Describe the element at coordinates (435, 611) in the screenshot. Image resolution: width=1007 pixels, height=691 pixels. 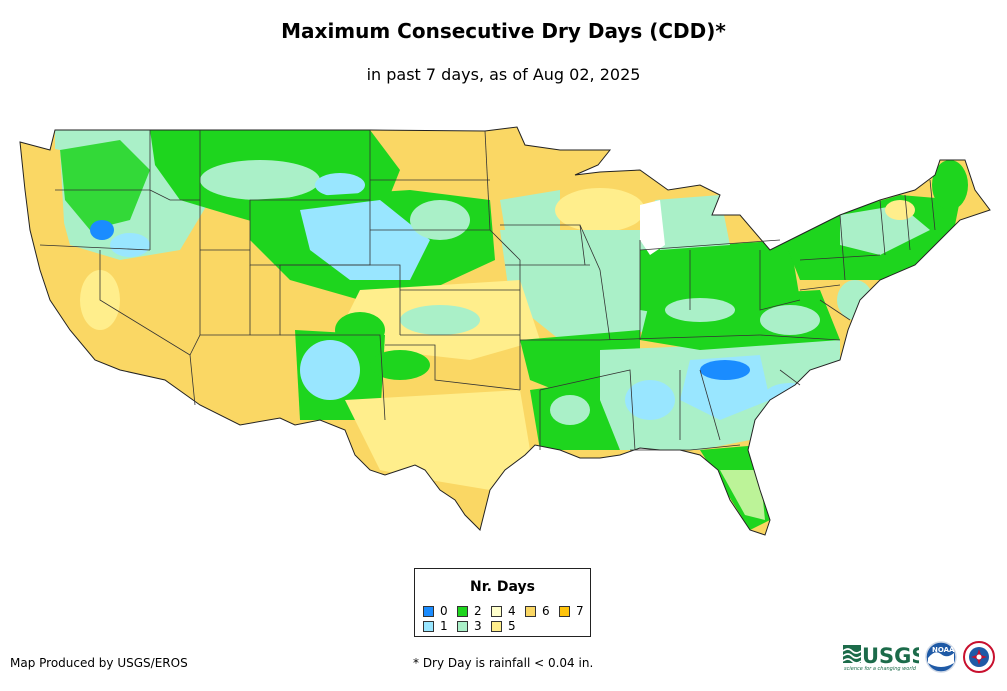
I see `legend-item-0: 0` at that location.